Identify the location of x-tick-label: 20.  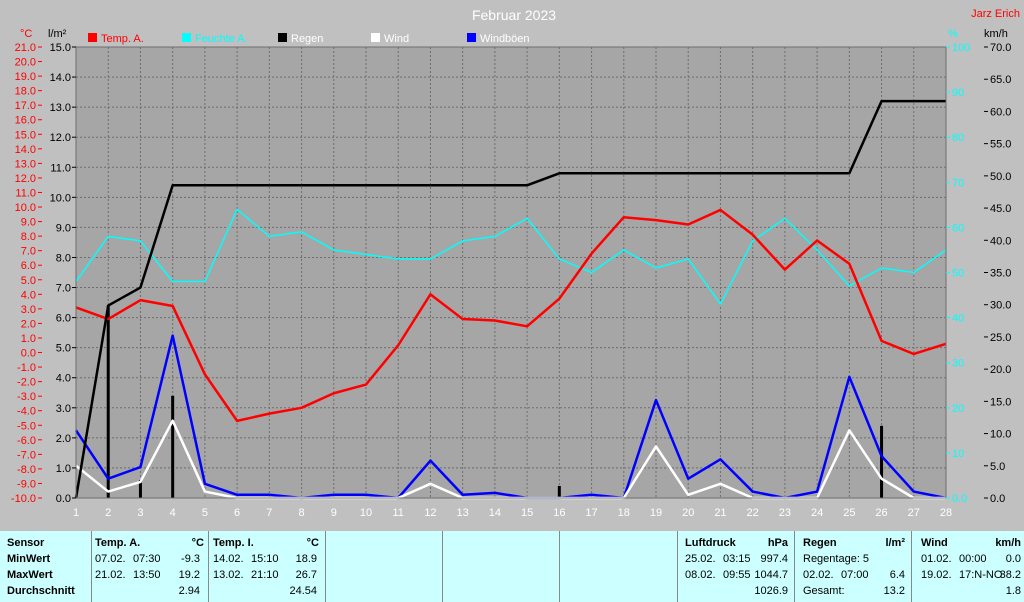
(688, 513).